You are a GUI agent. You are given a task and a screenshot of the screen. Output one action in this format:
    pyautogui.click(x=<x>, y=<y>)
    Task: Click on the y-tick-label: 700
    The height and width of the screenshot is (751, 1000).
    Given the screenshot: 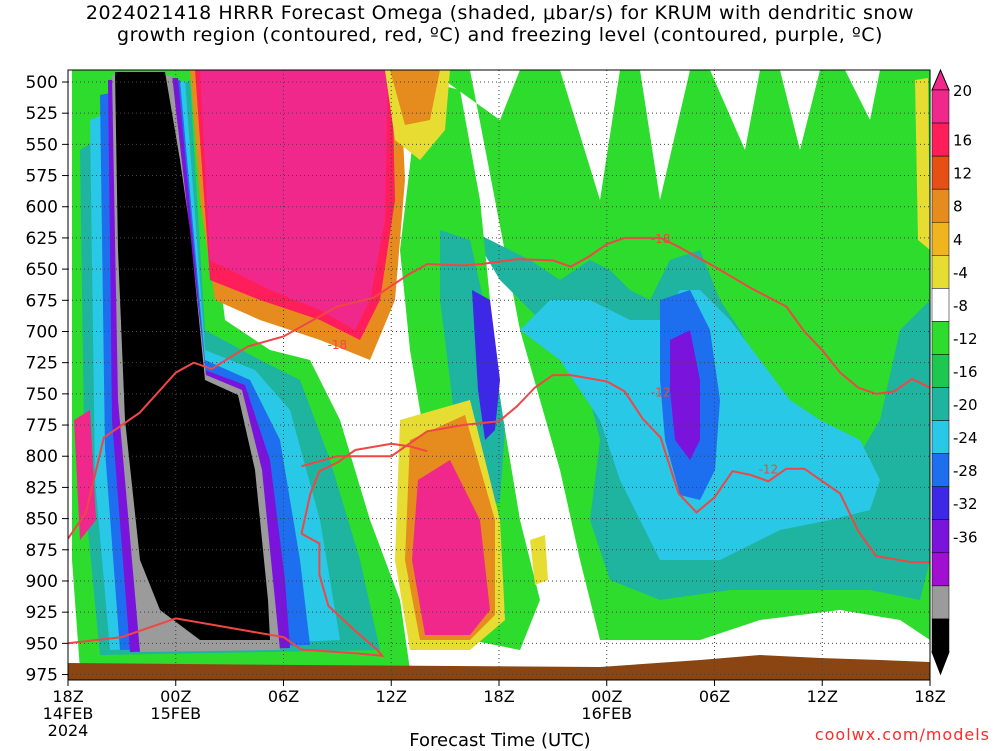 What is the action you would take?
    pyautogui.click(x=42, y=332)
    